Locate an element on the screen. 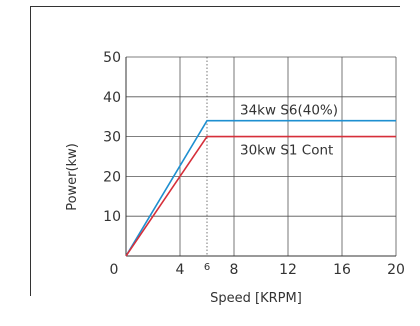  x-tick-label-12: 12 is located at coordinates (288, 270).